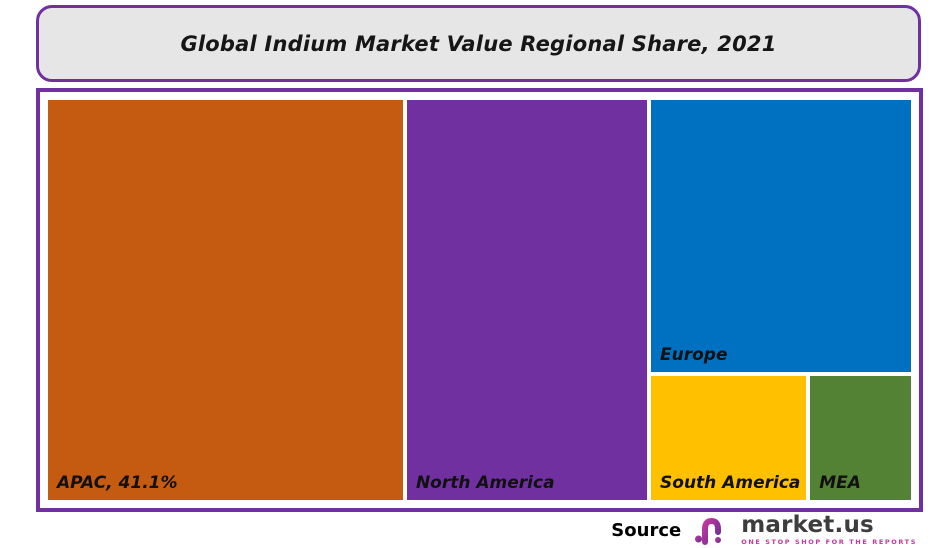  I want to click on brand-block: market.us ONE STOP SHOP FOR THE REPORTS, so click(829, 530).